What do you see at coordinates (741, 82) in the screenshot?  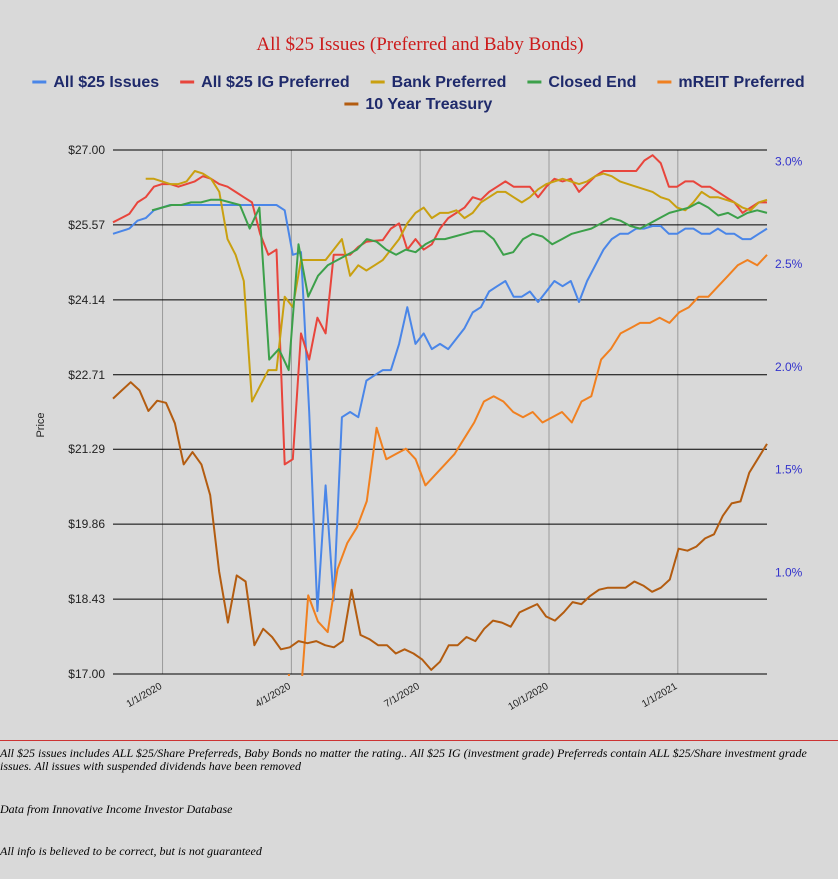 I see `legend-label-mreit-preferred: mREIT Preferred` at bounding box center [741, 82].